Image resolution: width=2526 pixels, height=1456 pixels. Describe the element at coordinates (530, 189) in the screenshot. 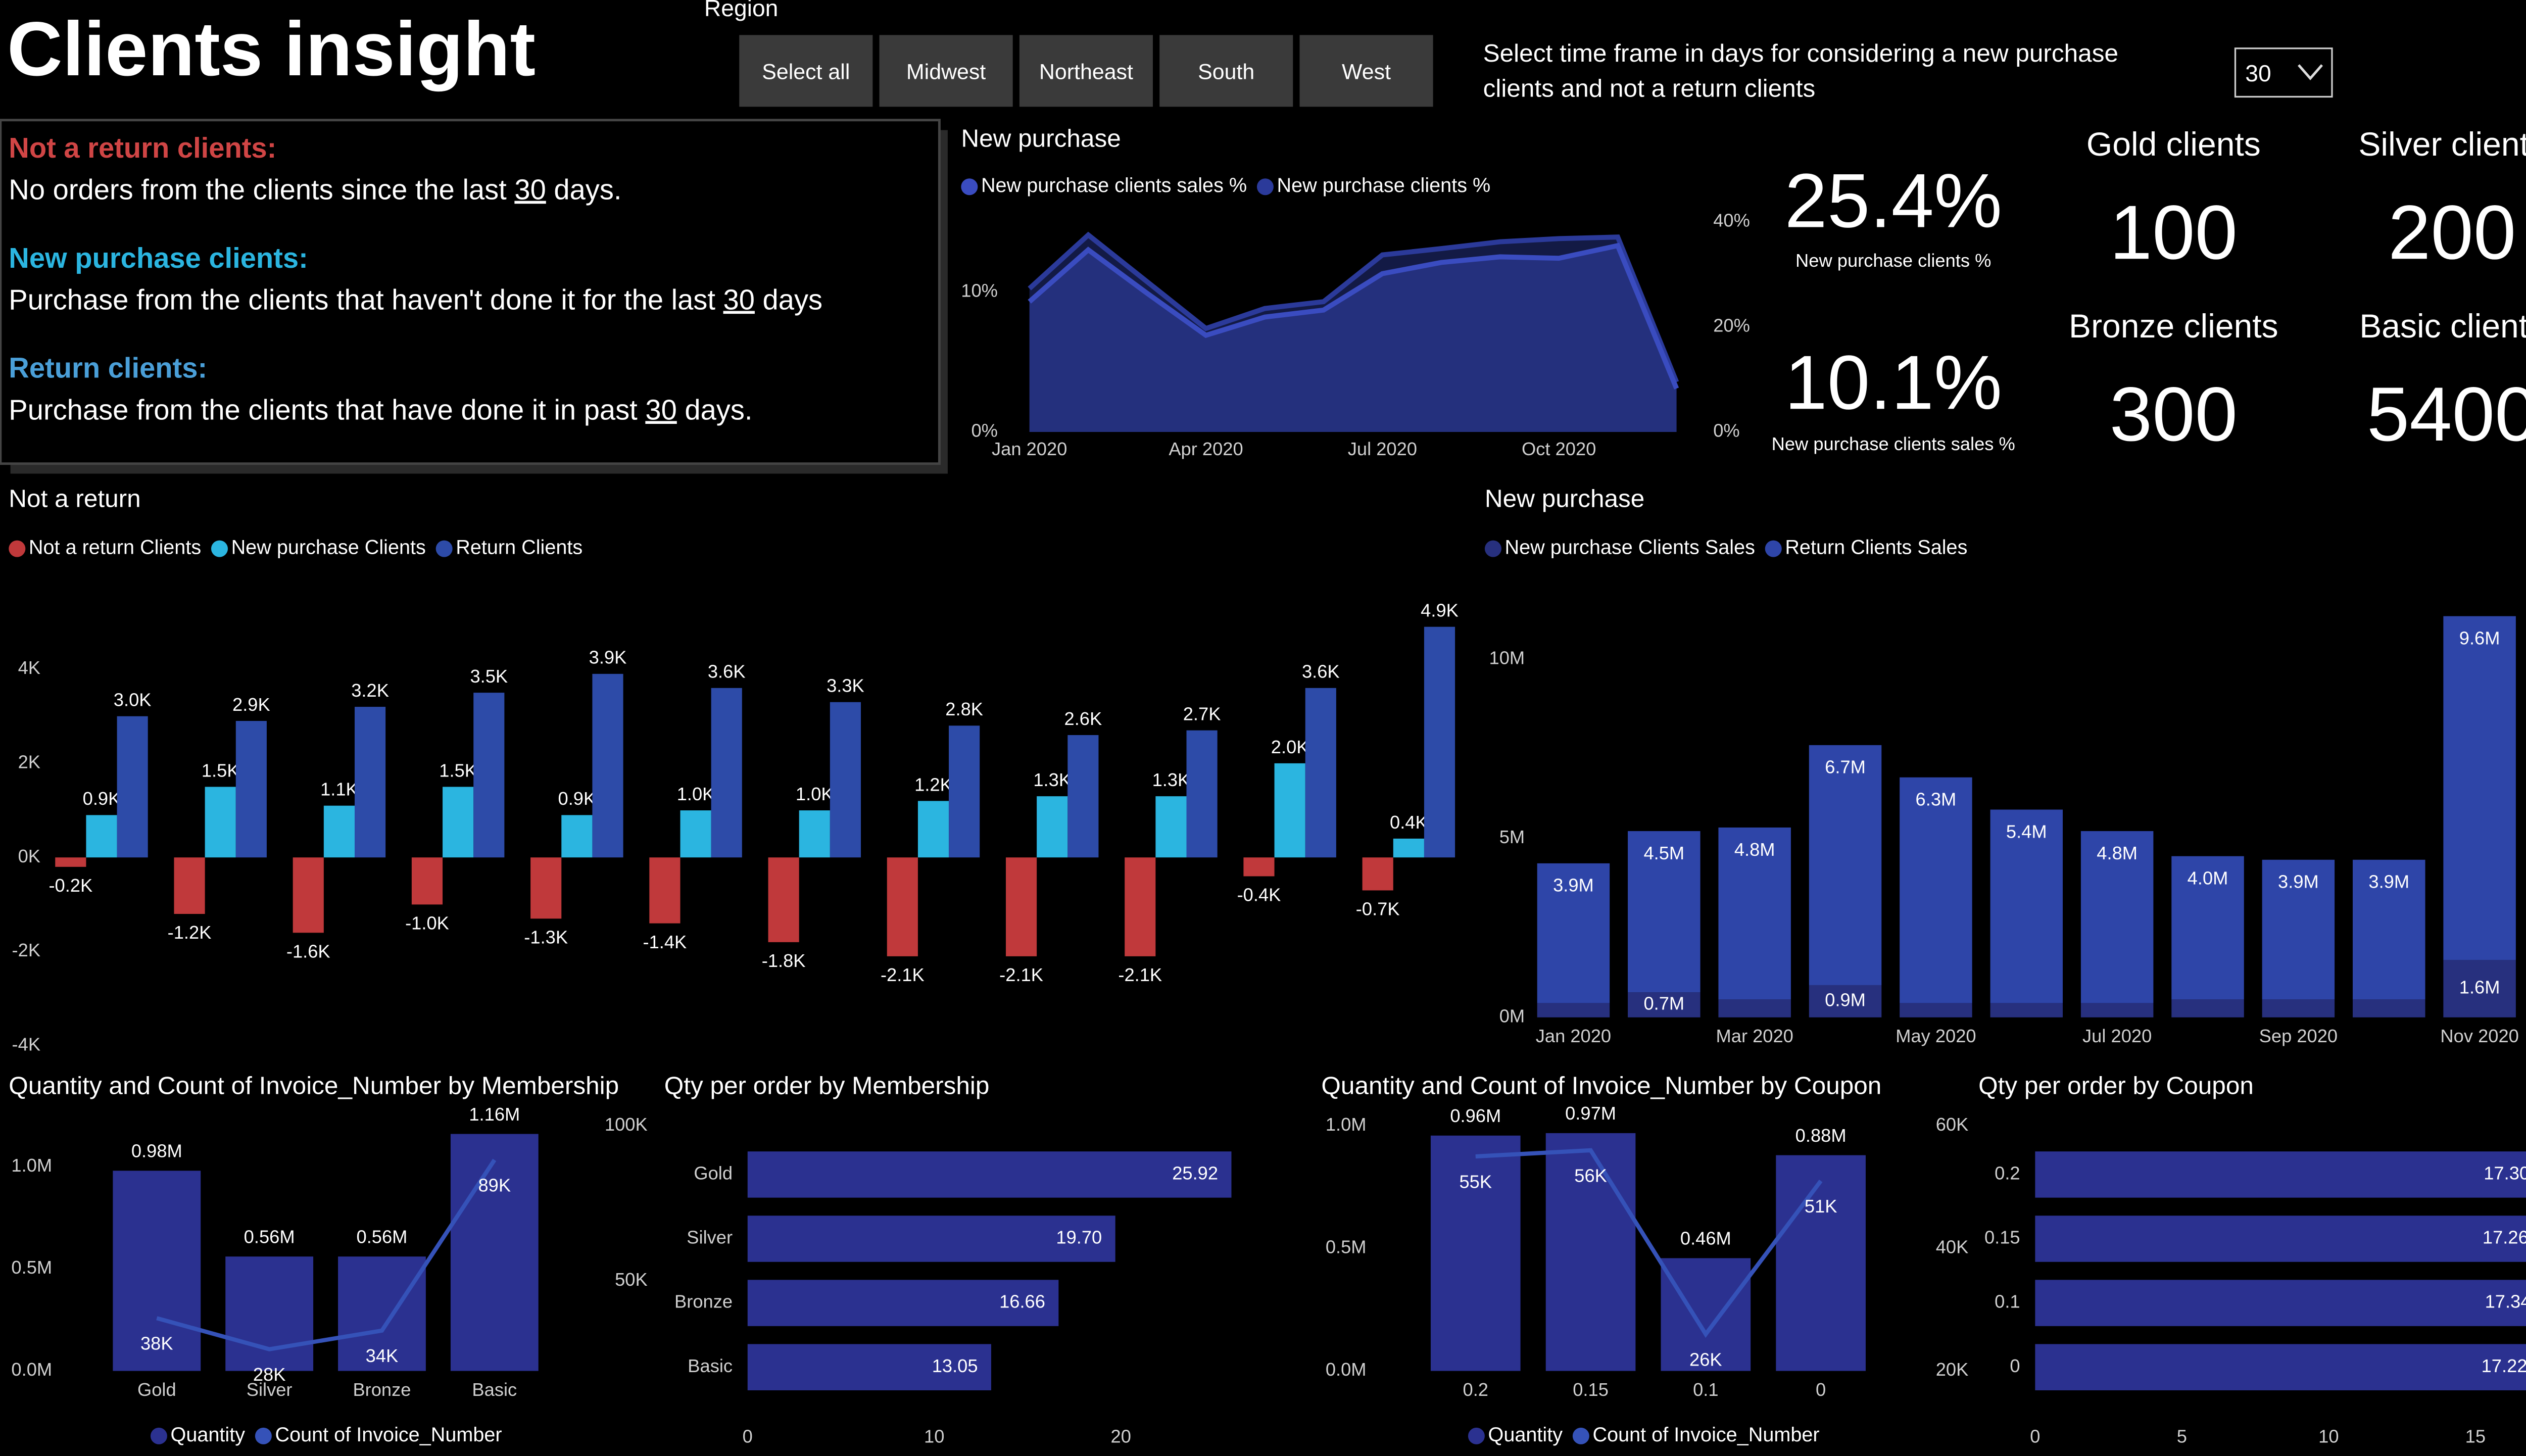

I see `days: 30` at that location.